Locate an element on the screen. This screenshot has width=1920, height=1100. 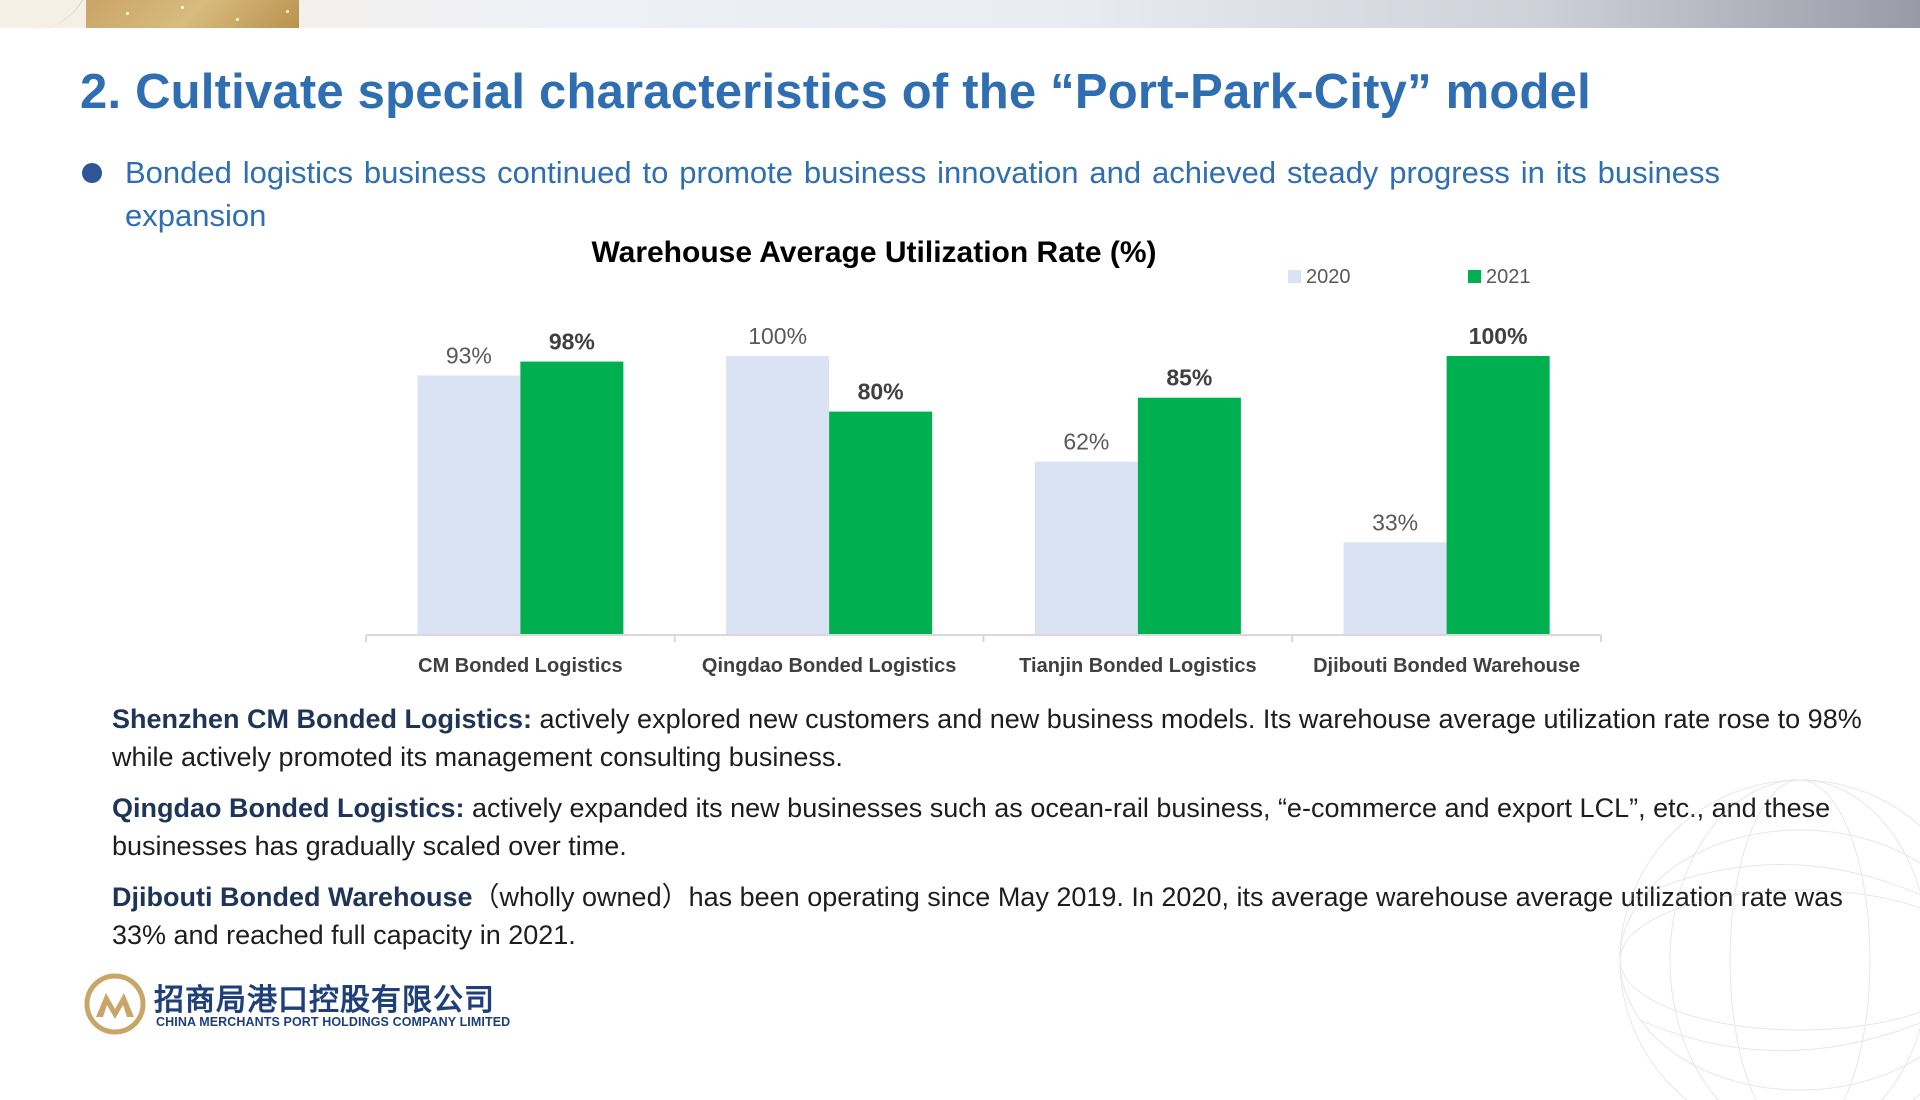
top-gold-banner is located at coordinates (192, 14).